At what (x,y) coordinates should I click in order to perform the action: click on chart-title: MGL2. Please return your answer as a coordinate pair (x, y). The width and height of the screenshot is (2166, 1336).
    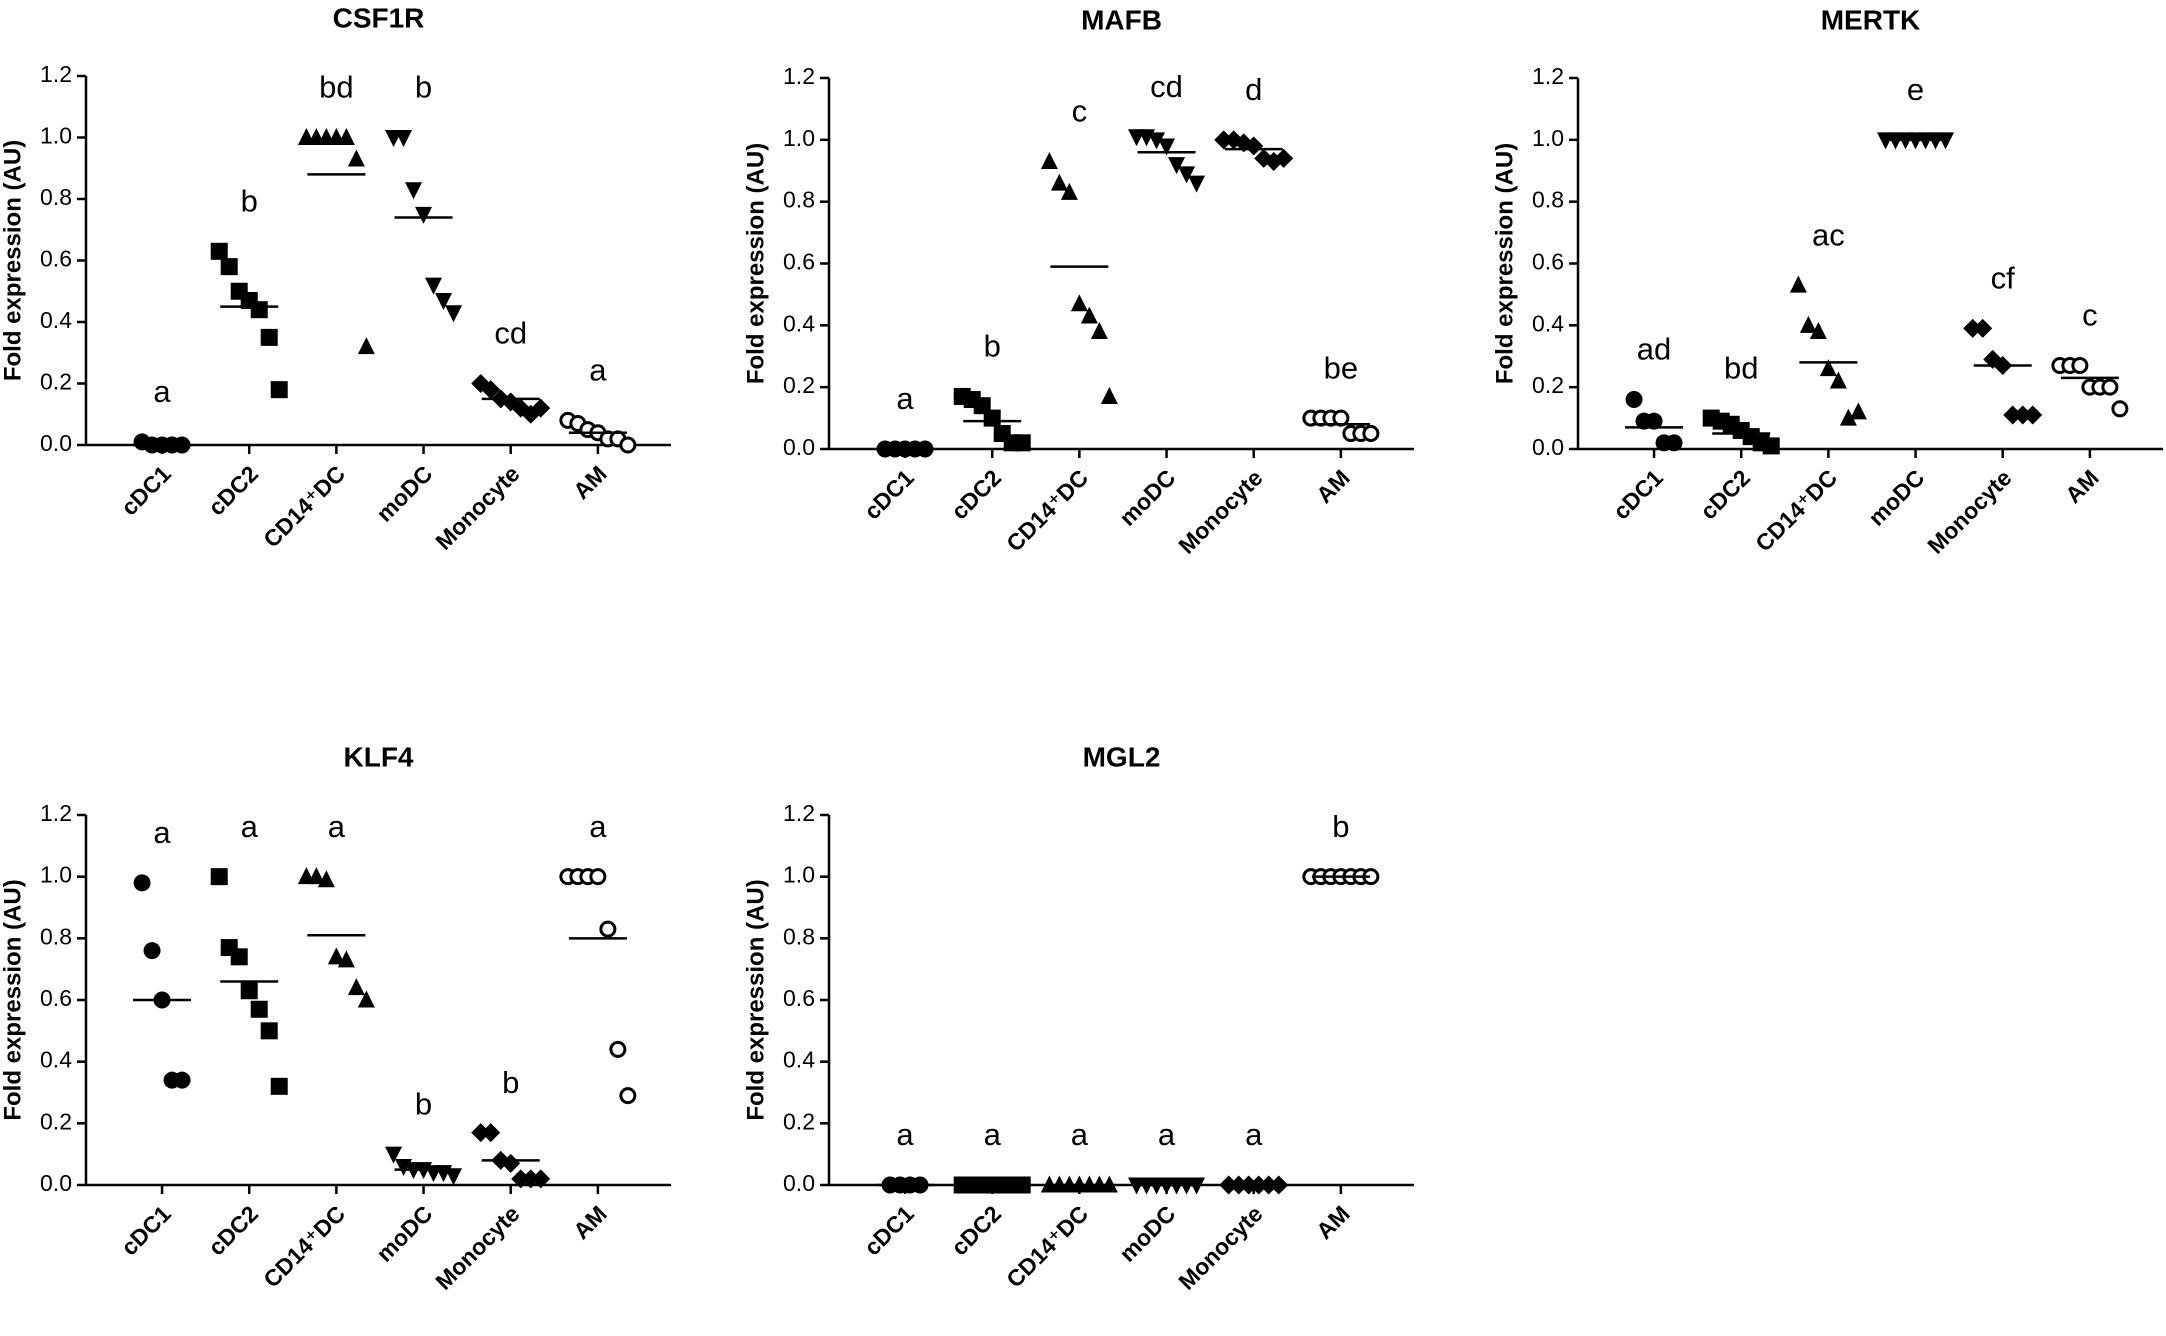
    Looking at the image, I should click on (1122, 756).